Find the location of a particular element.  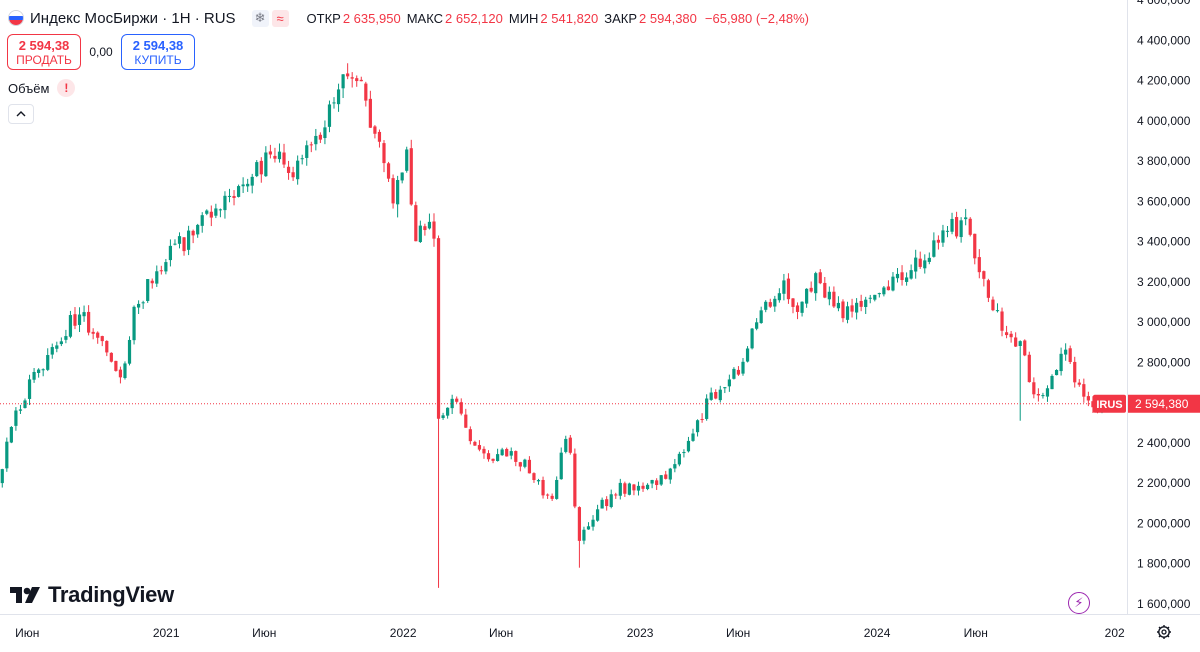

buy-button: 2 594,38 КУПИТЬ is located at coordinates (158, 52).